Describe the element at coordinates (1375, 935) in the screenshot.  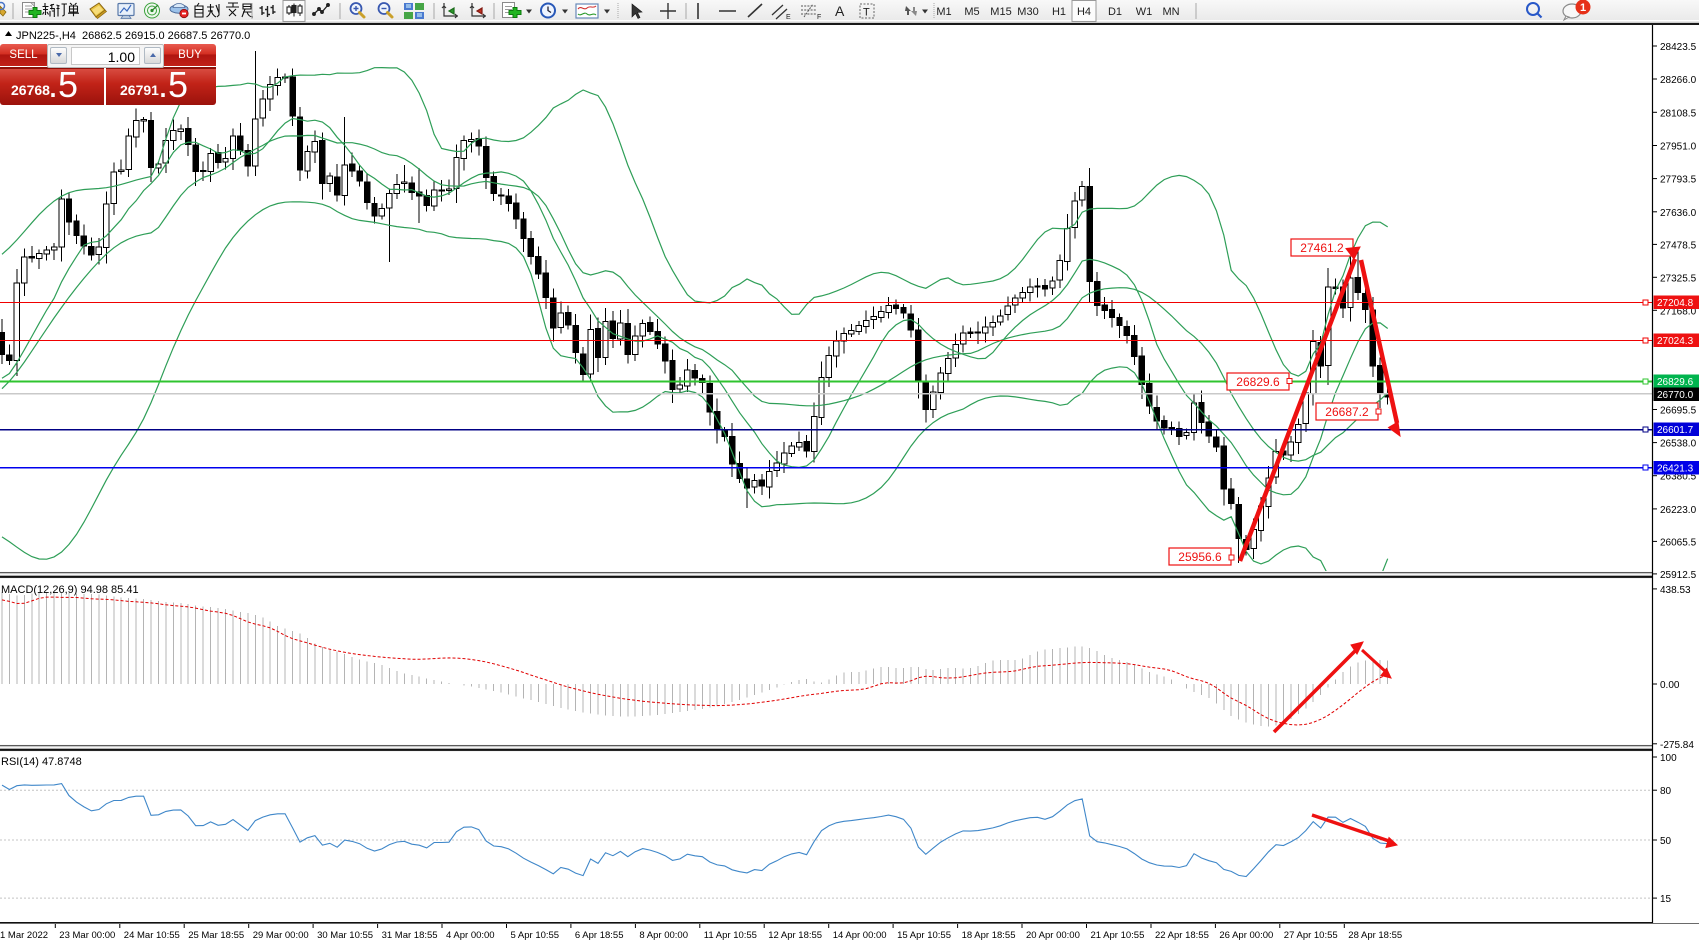
I see `svg-text: 28 Apr 18:55` at that location.